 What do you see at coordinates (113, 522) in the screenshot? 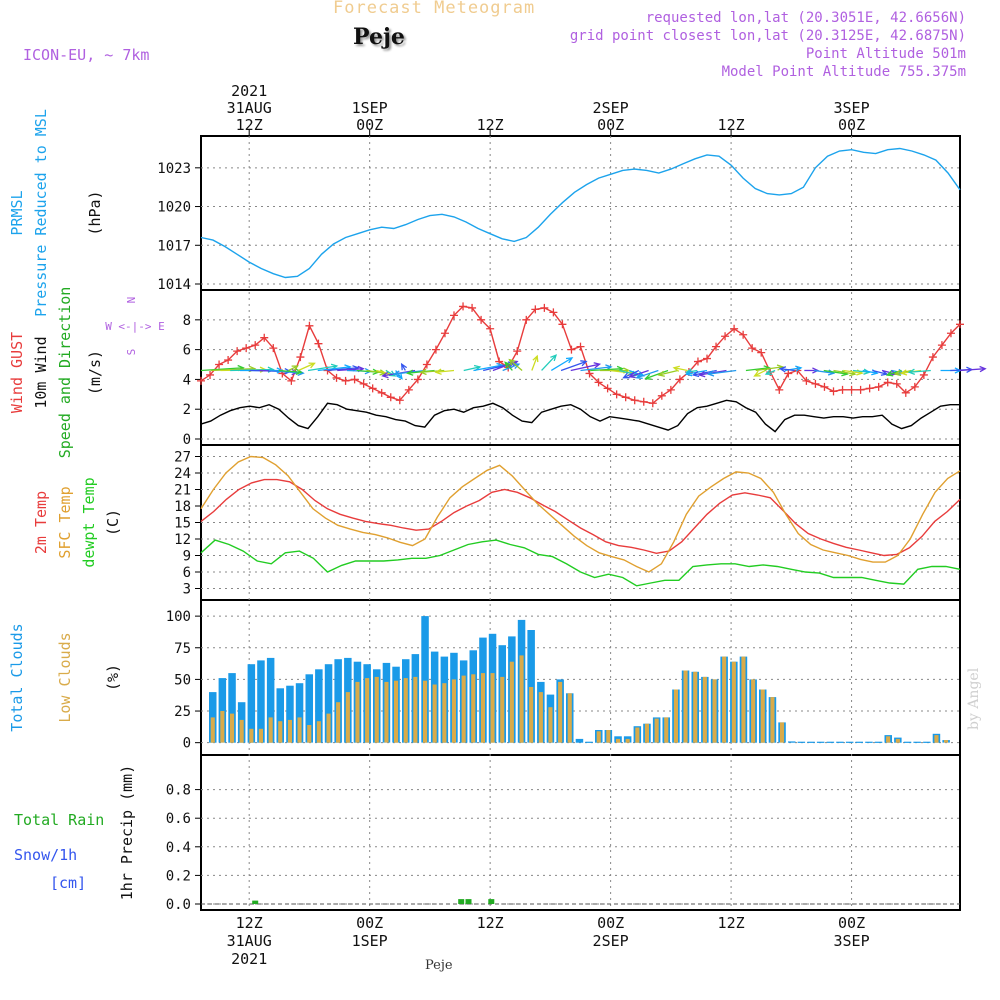
I see `temp-unit: (C)` at bounding box center [113, 522].